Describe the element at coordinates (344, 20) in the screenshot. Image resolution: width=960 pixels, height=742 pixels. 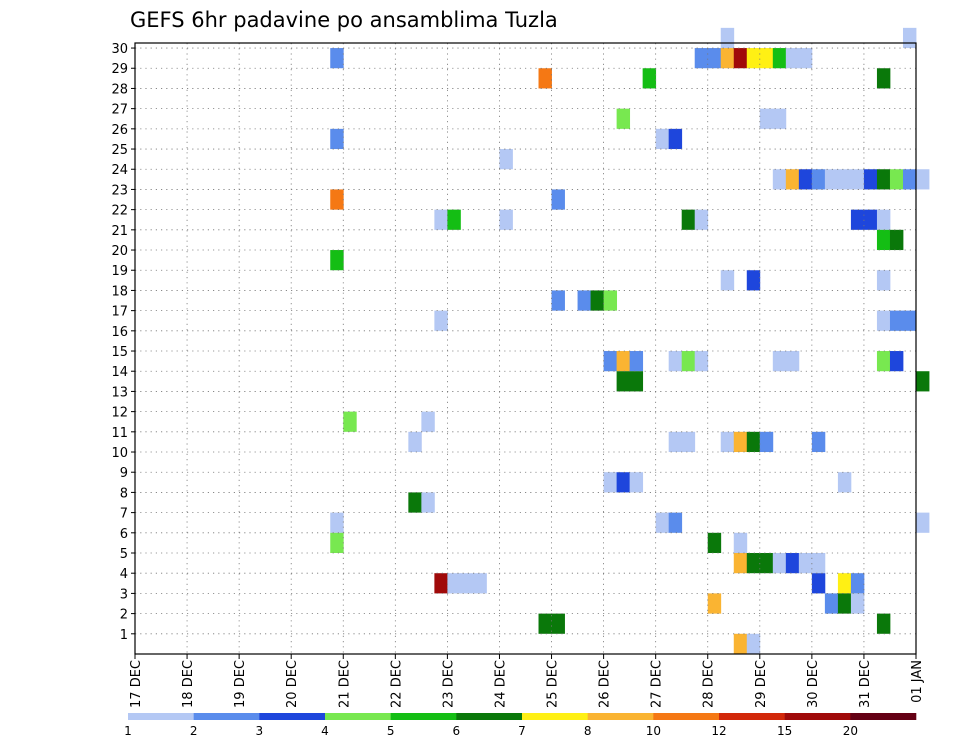
I see `chart-title: GEFS 6hr padavine po ansamblima Tuzla` at that location.